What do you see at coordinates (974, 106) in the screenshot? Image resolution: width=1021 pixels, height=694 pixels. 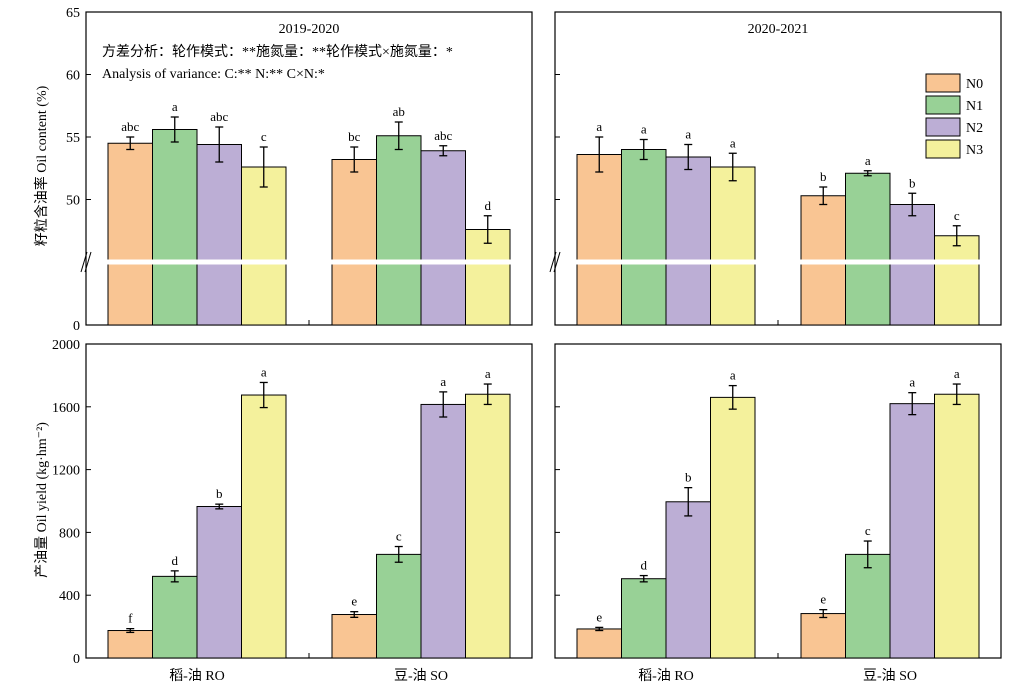 I see `legend-label-n1: N1` at bounding box center [974, 106].